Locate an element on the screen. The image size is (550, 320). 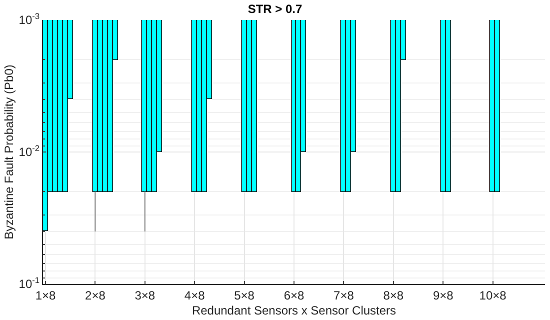
x-tick-label: 8×8 is located at coordinates (393, 295).